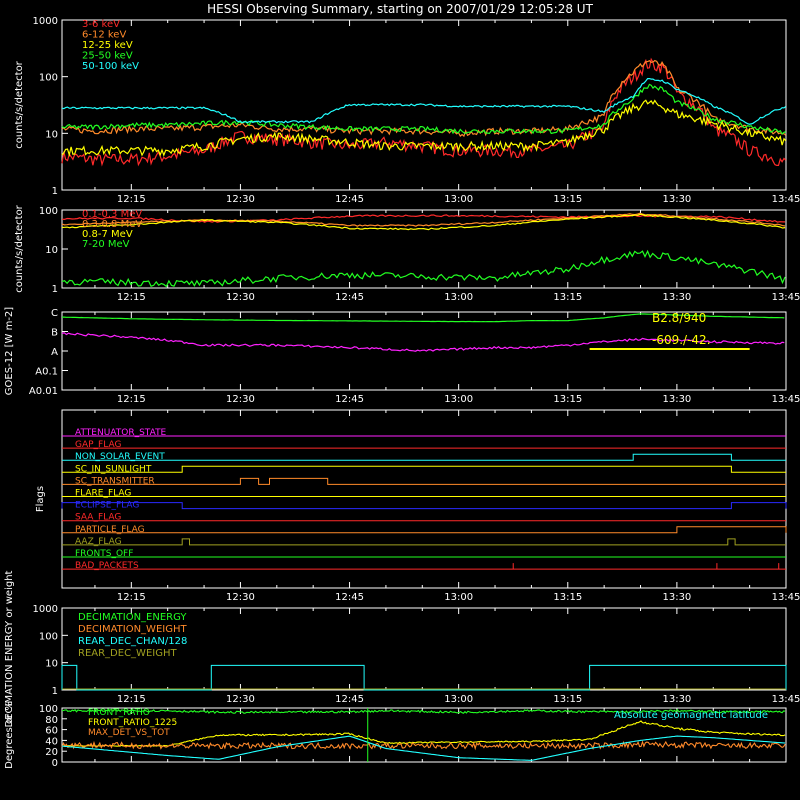  Describe the element at coordinates (51, 250) in the screenshot. I see `p2-ytick-label: 10` at that location.